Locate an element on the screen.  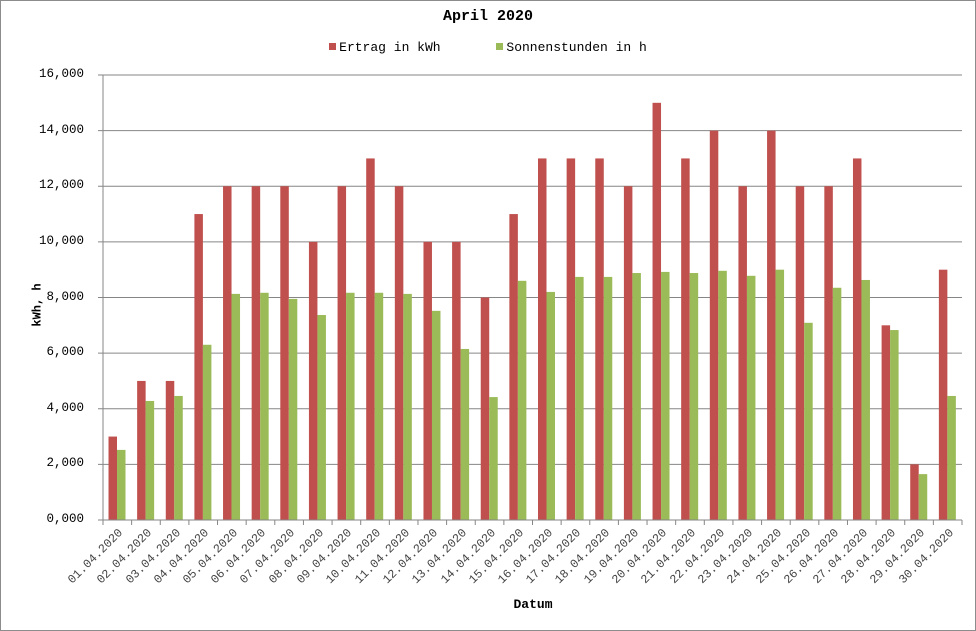
y-tick-label: 14,000 is located at coordinates (61, 129).